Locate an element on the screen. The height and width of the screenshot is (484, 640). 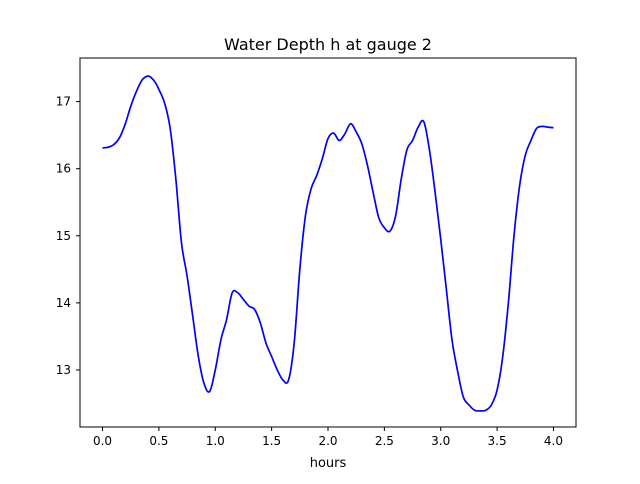
x-tick-label: 2.0 is located at coordinates (327, 441).